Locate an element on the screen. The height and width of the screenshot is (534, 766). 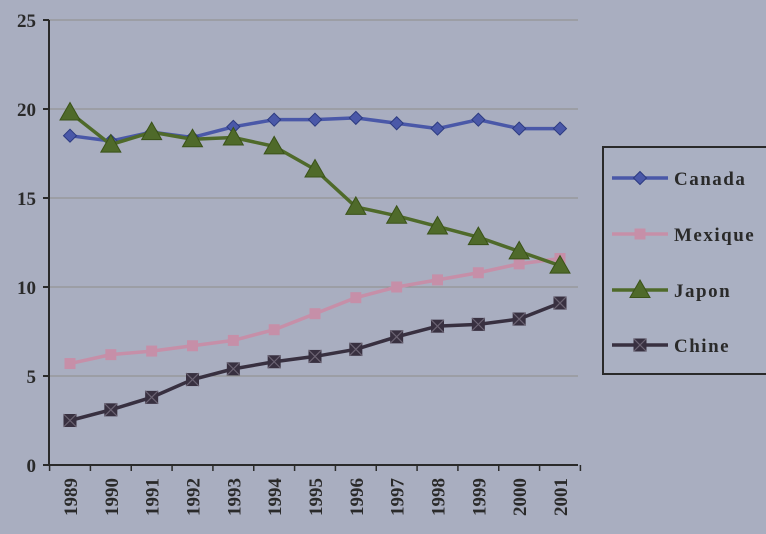
legend-entry-chine: Chine is located at coordinates (671, 346).